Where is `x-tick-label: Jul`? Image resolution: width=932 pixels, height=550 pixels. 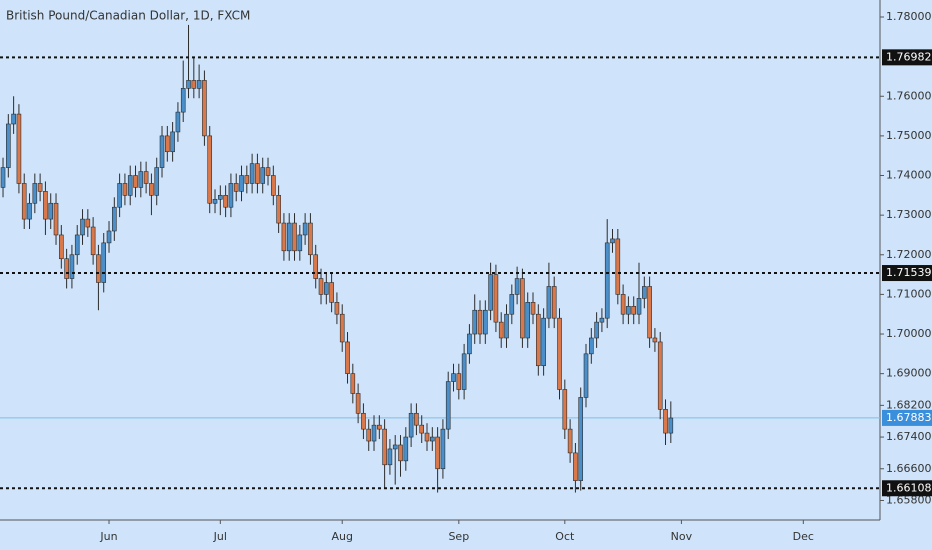 x-tick-label: Jul is located at coordinates (220, 536).